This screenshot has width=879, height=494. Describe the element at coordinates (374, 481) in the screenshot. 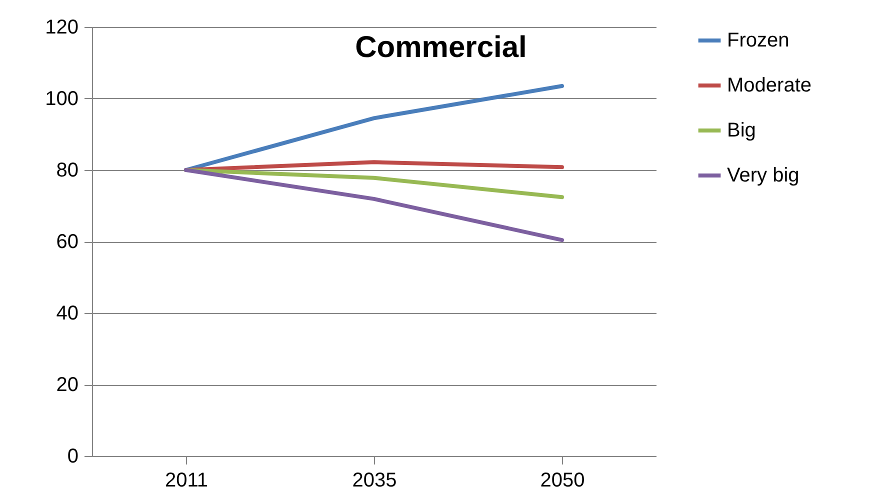

I see `x-tick-label: 2035` at that location.